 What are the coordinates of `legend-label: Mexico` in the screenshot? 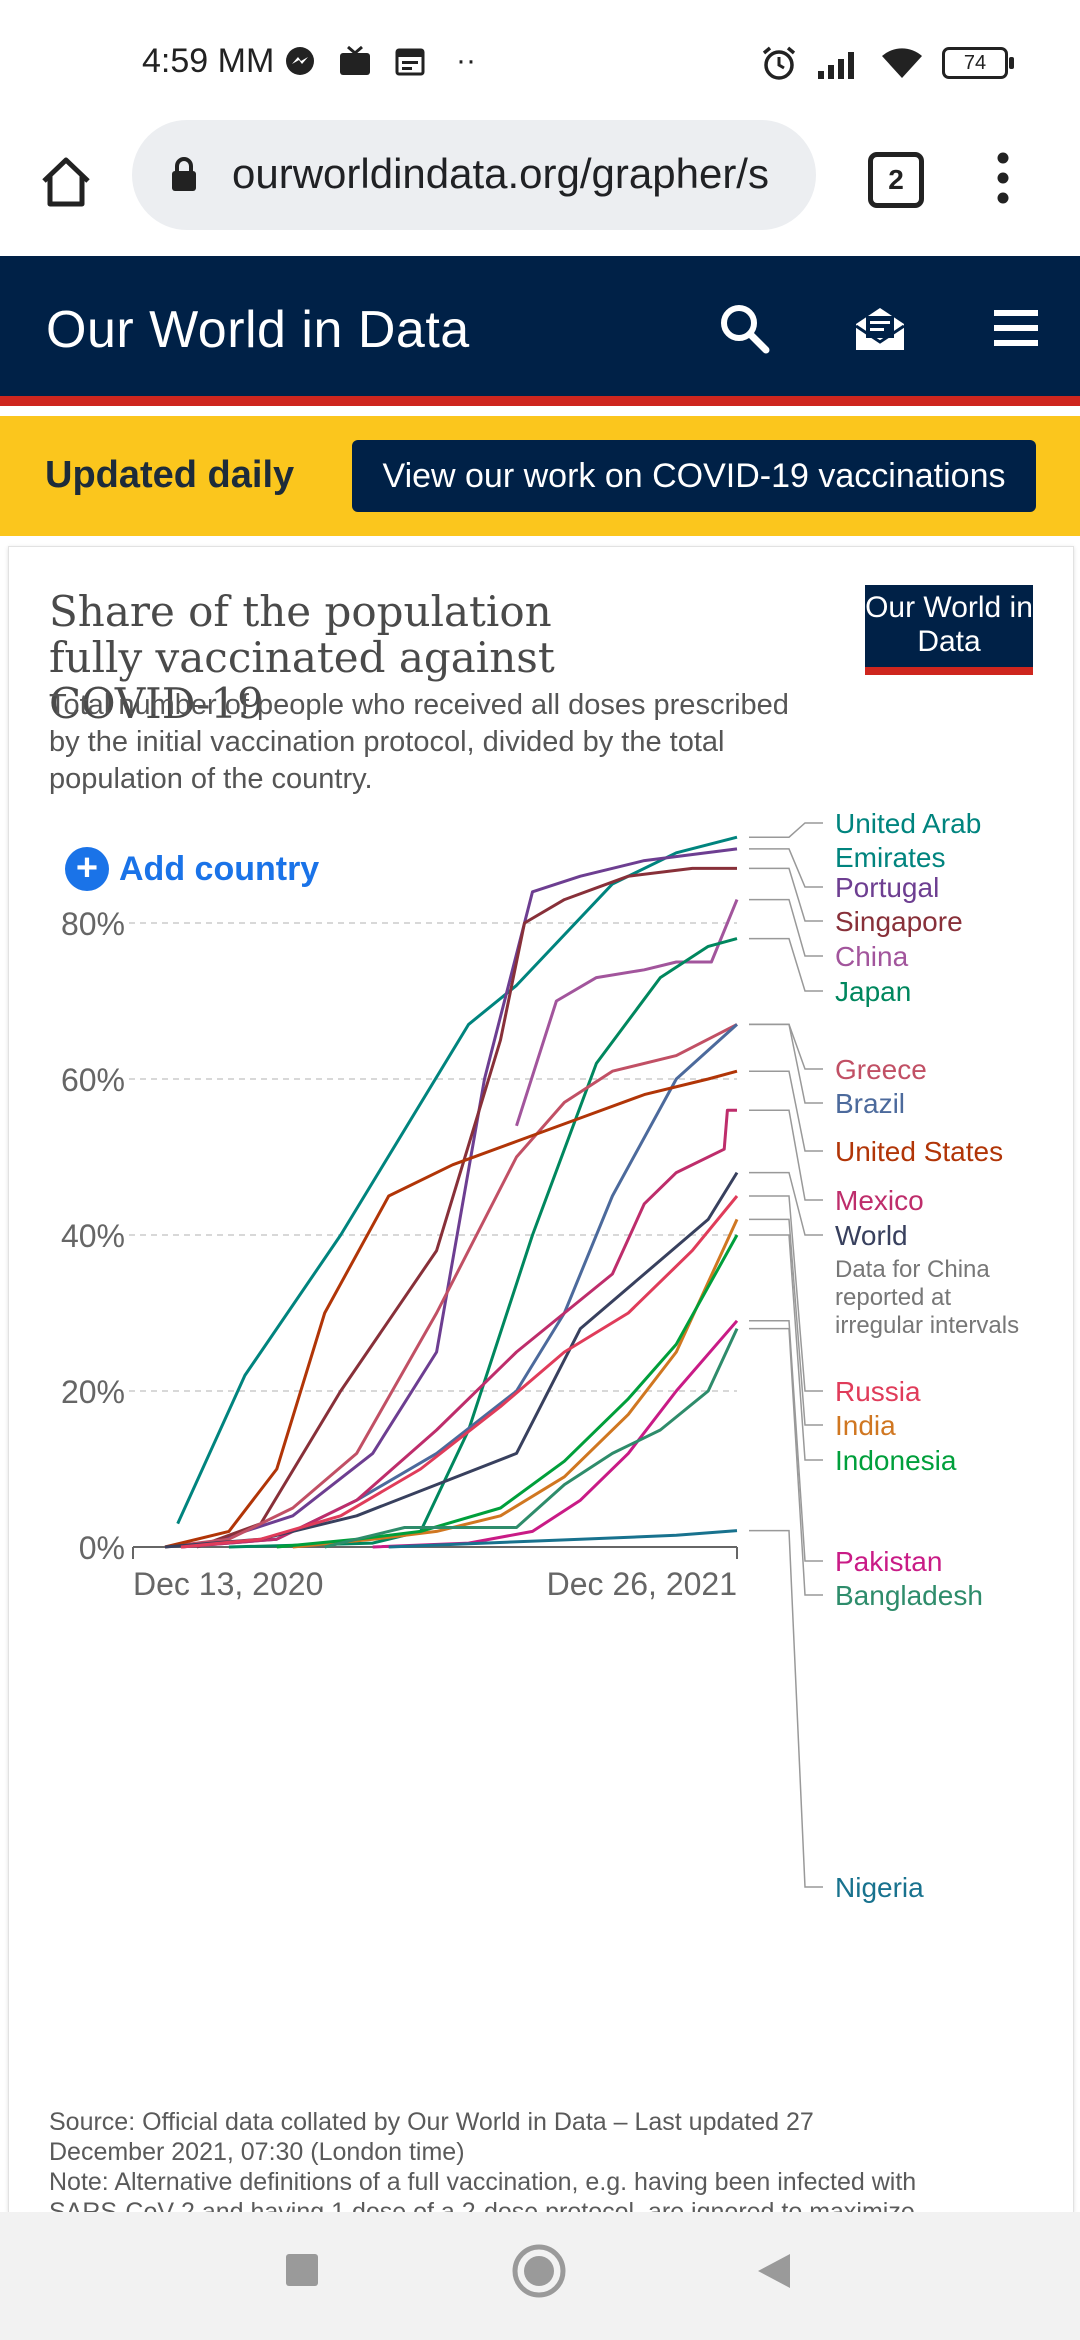 It's located at (879, 1200).